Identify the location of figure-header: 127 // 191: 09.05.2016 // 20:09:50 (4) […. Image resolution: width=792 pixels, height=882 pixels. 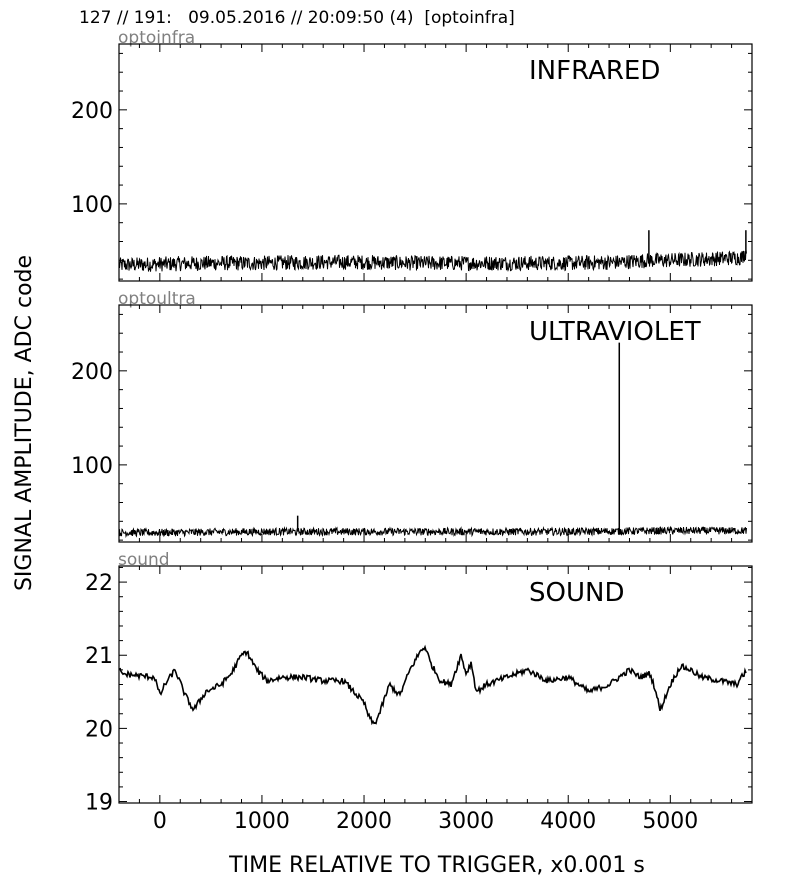
(297, 18).